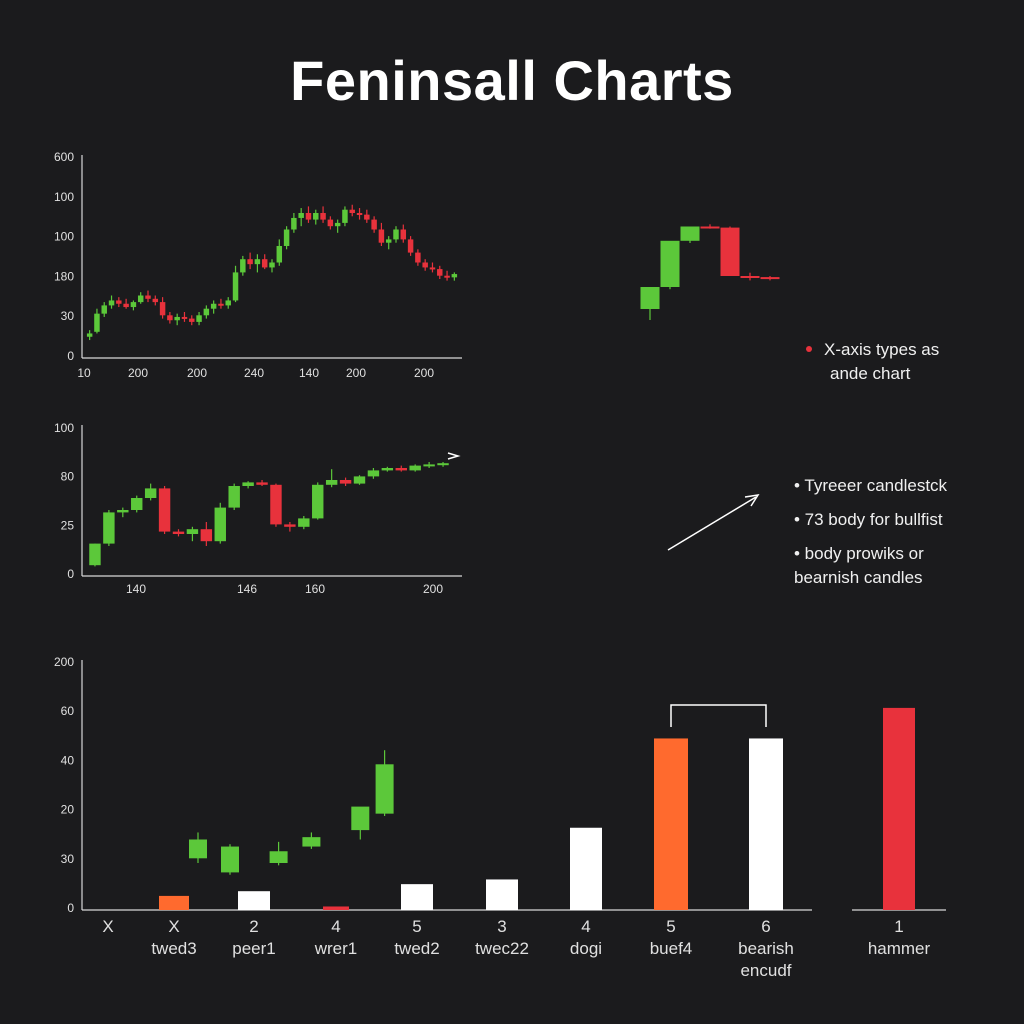  What do you see at coordinates (68, 810) in the screenshot?
I see `chart-4-y-tick: 20` at bounding box center [68, 810].